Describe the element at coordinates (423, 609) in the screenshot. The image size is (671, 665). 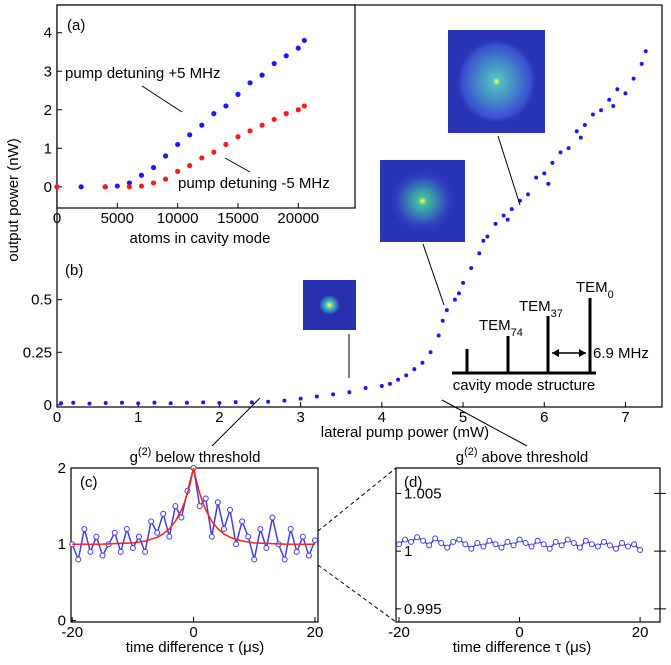
I see `y-tick-label: 0.995` at that location.